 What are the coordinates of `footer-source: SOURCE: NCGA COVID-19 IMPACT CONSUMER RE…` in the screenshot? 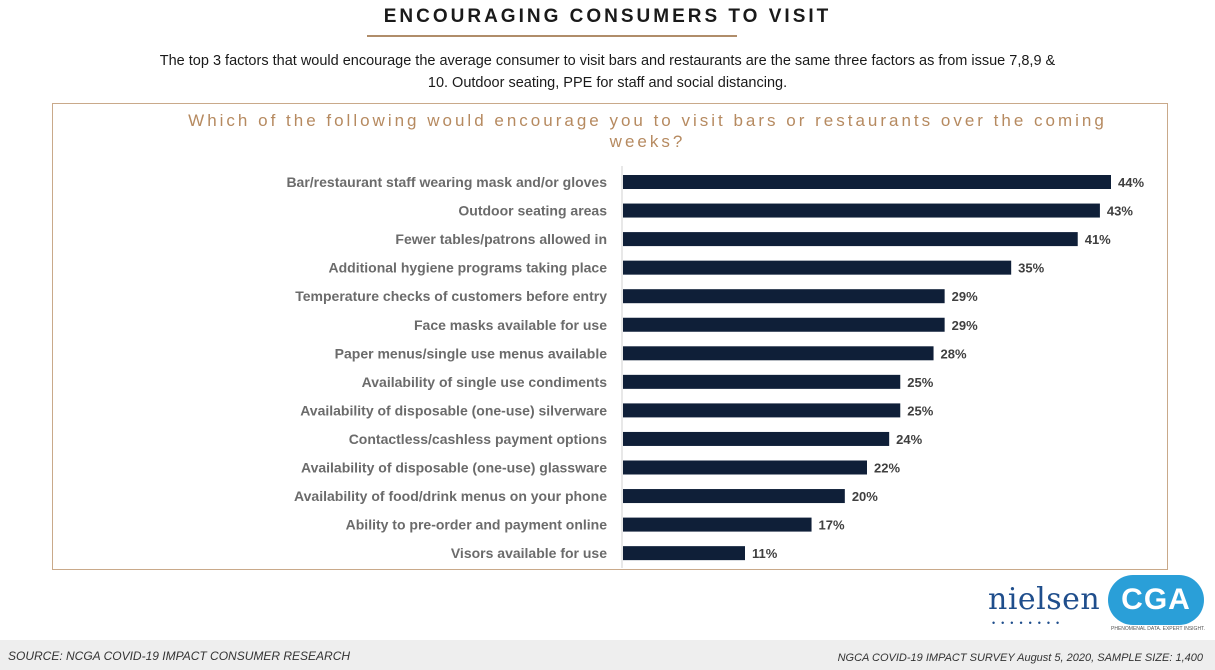 It's located at (179, 656).